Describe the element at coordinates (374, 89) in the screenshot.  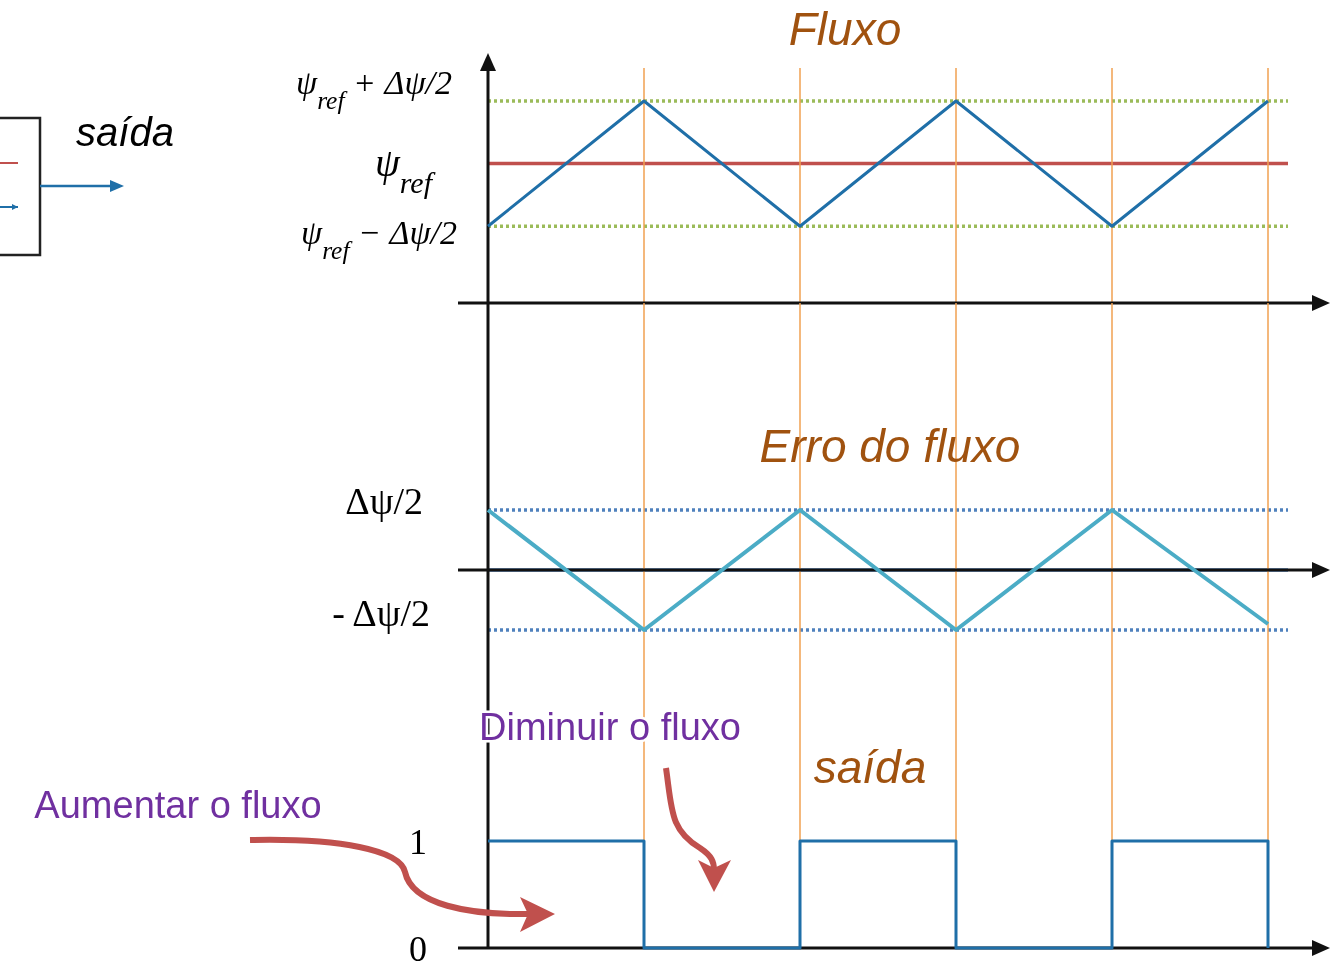
I see `text: ψ$_{ref}$ + Δψ/2` at that location.